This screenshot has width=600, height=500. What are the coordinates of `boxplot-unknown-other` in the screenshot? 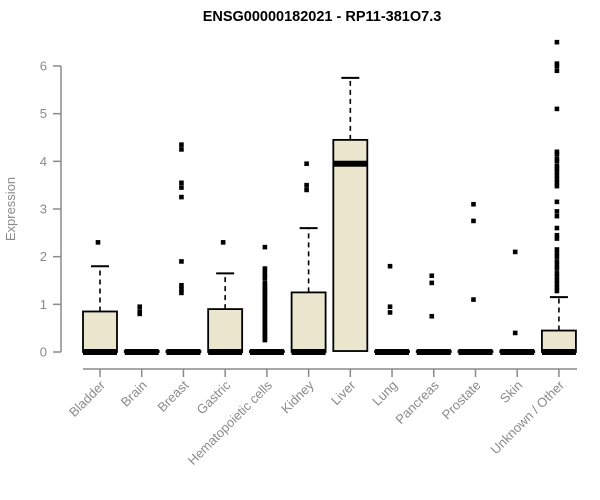 It's located at (559, 197).